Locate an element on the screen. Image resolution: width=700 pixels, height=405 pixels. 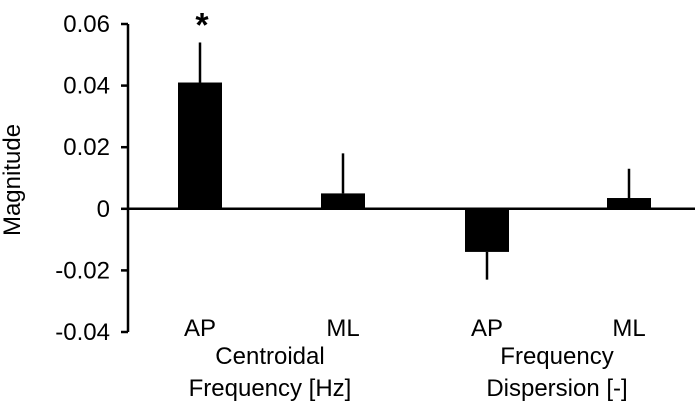
group-label-line2: Dispersion [-] is located at coordinates (556, 388).